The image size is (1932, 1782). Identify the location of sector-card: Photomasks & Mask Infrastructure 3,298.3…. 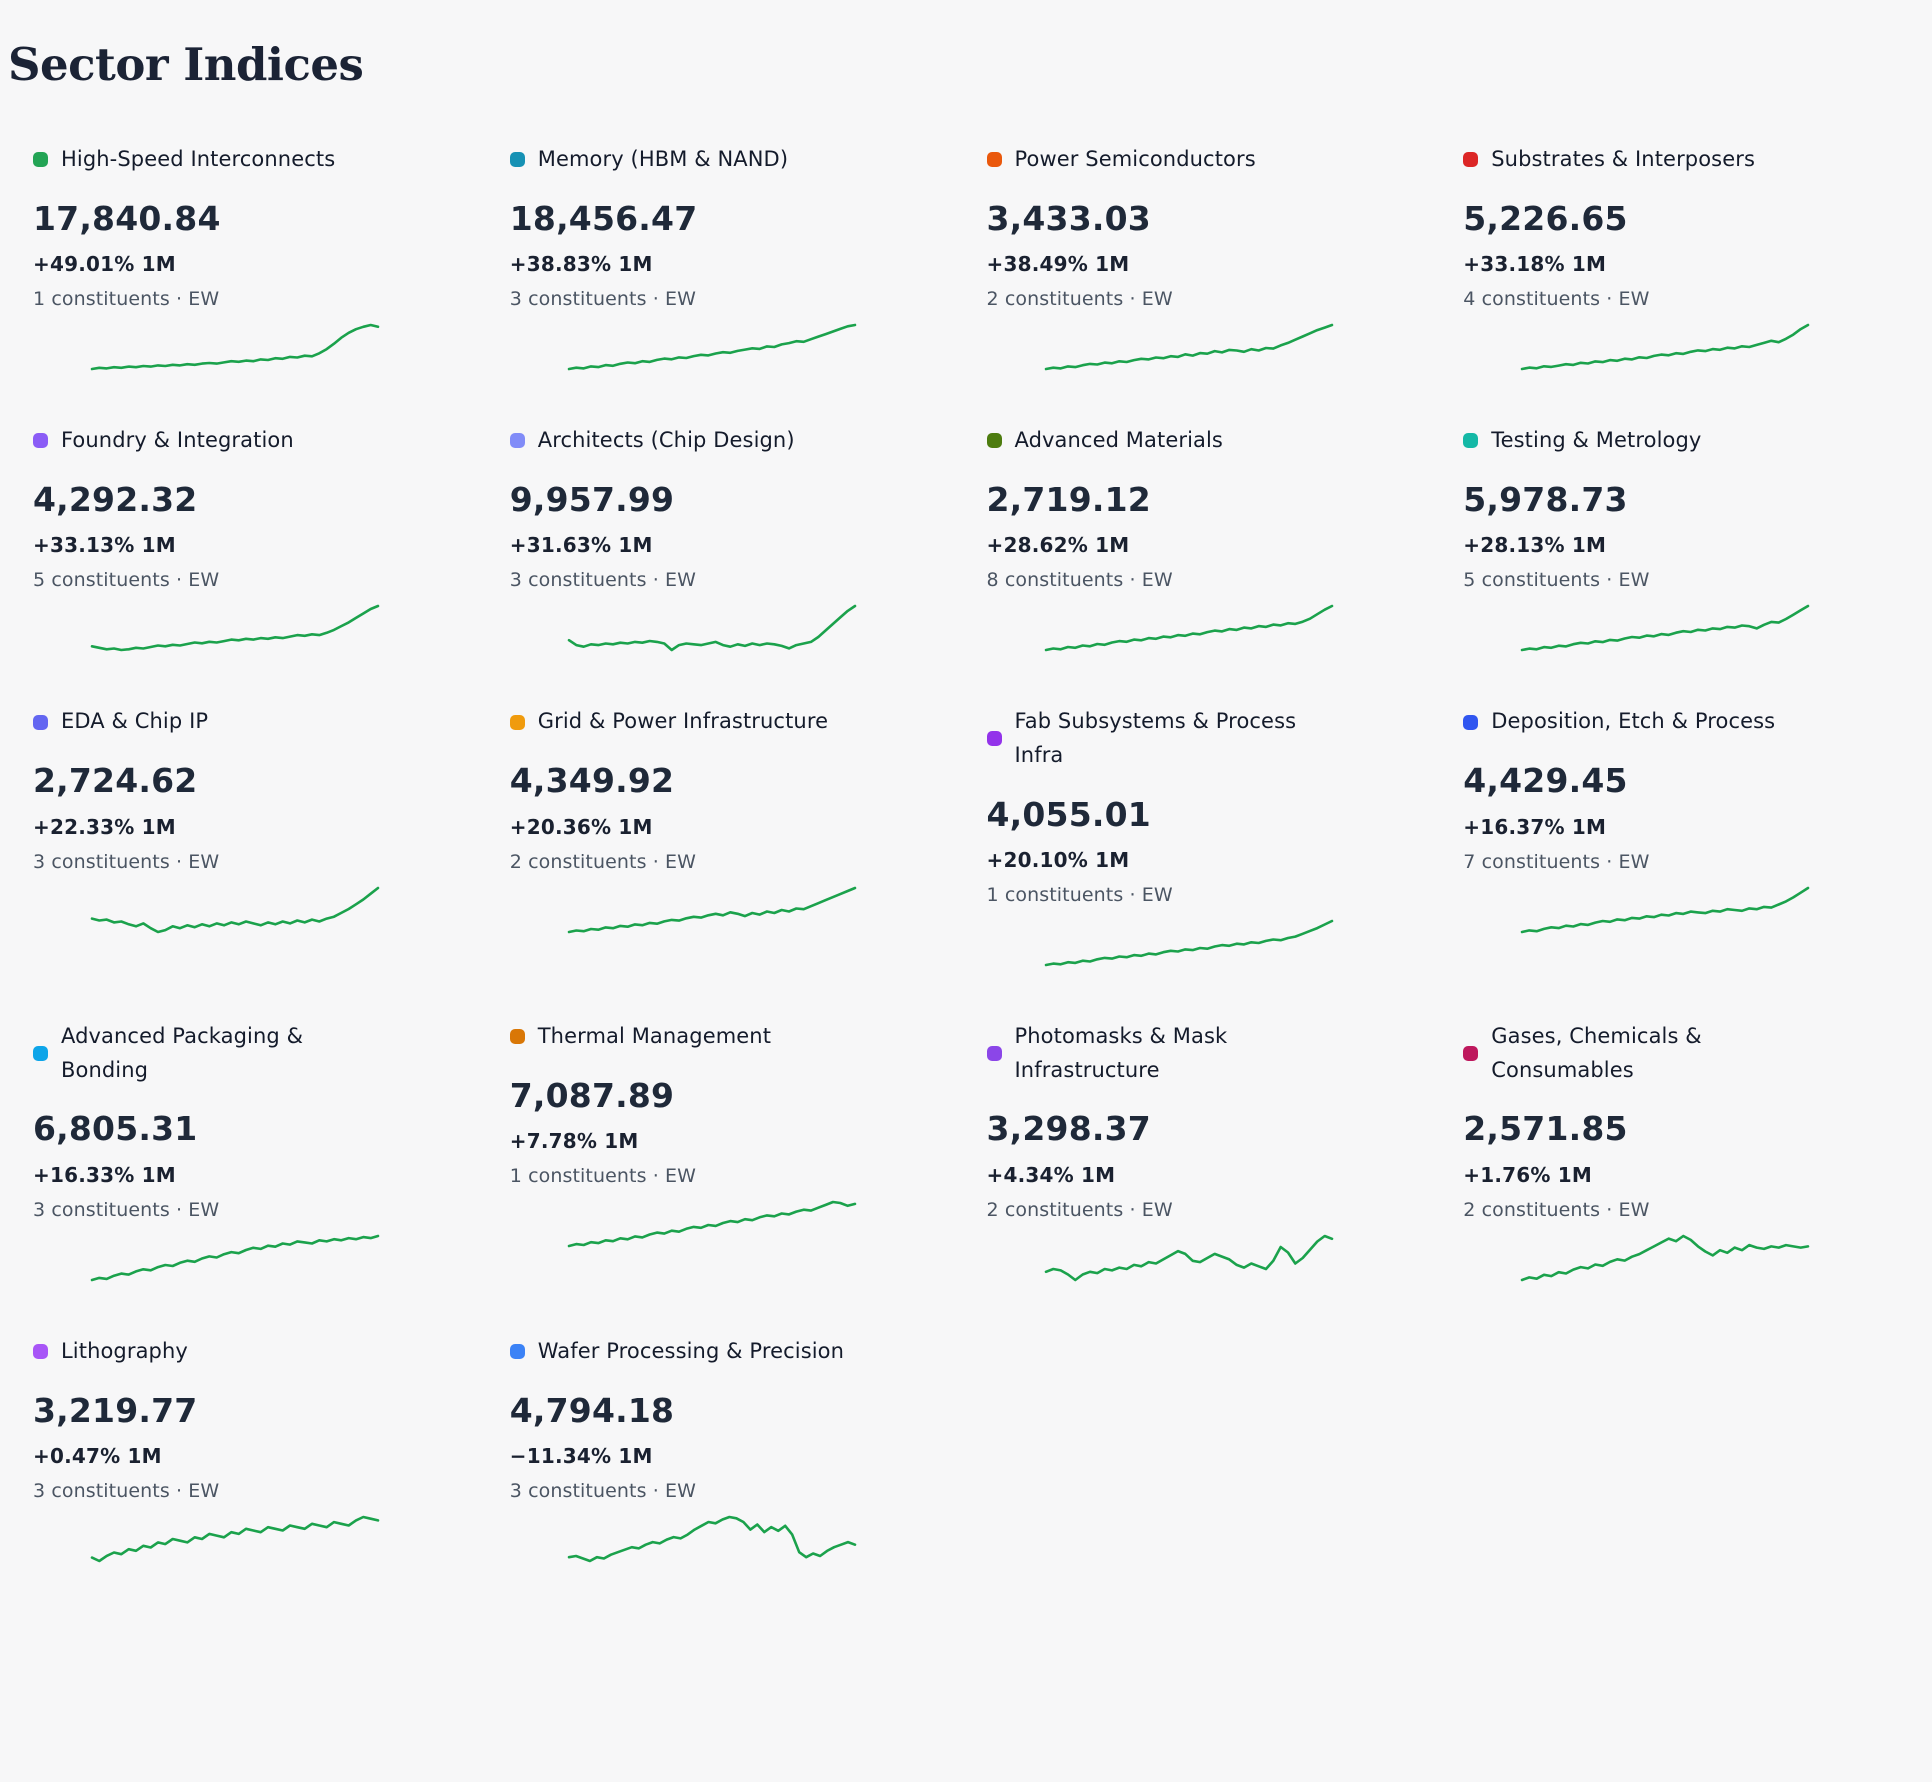
(1206, 1151).